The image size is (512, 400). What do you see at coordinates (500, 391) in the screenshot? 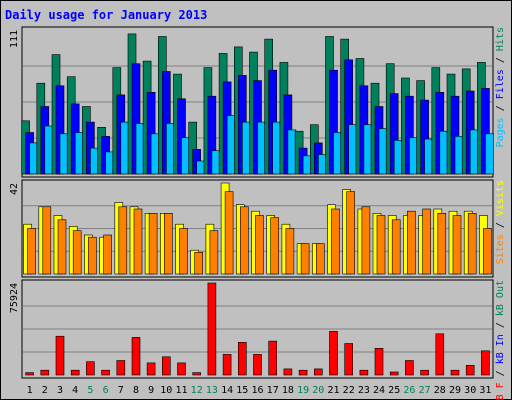
I see `legend-kb-f: kB F` at bounding box center [500, 391].